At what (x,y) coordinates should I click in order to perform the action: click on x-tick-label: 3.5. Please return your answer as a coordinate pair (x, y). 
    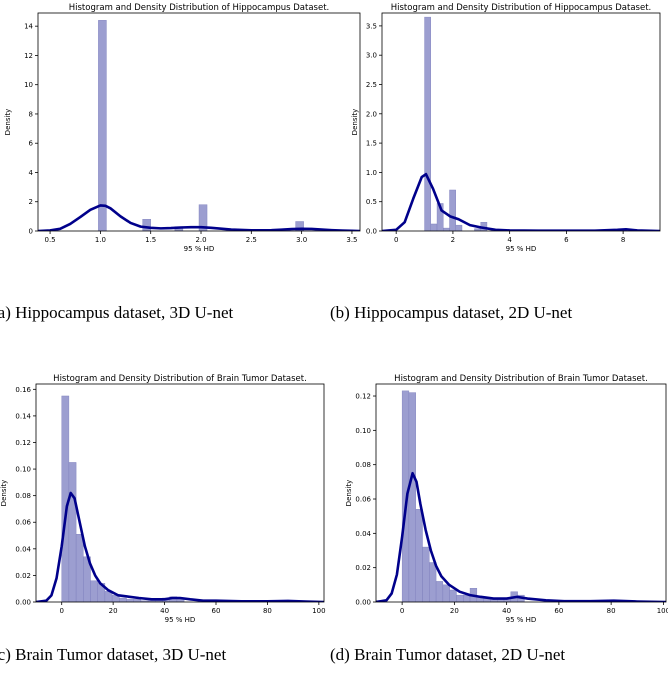
    Looking at the image, I should click on (351, 240).